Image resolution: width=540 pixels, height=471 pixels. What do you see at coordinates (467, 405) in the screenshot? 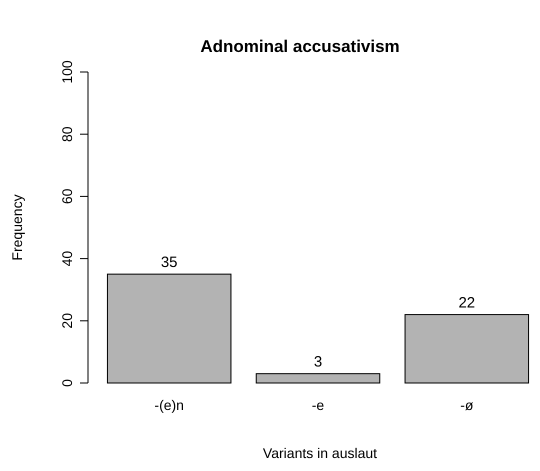
I see `x-tick-label: -ø` at bounding box center [467, 405].